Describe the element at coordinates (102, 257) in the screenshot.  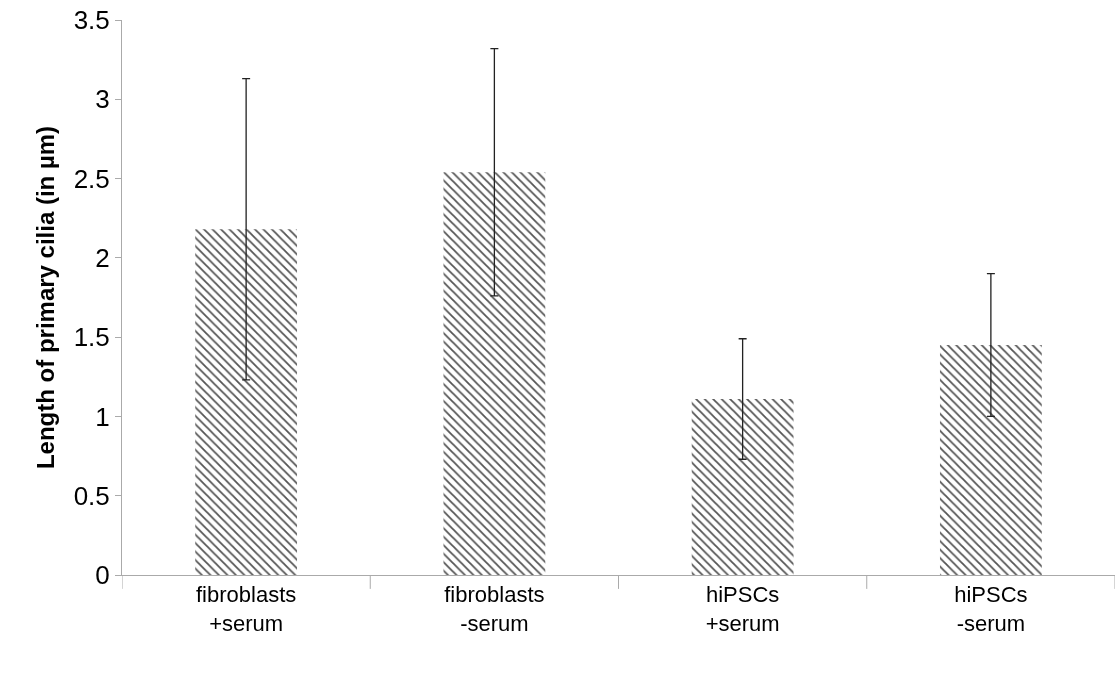
I see `y-tick-label: 2` at that location.